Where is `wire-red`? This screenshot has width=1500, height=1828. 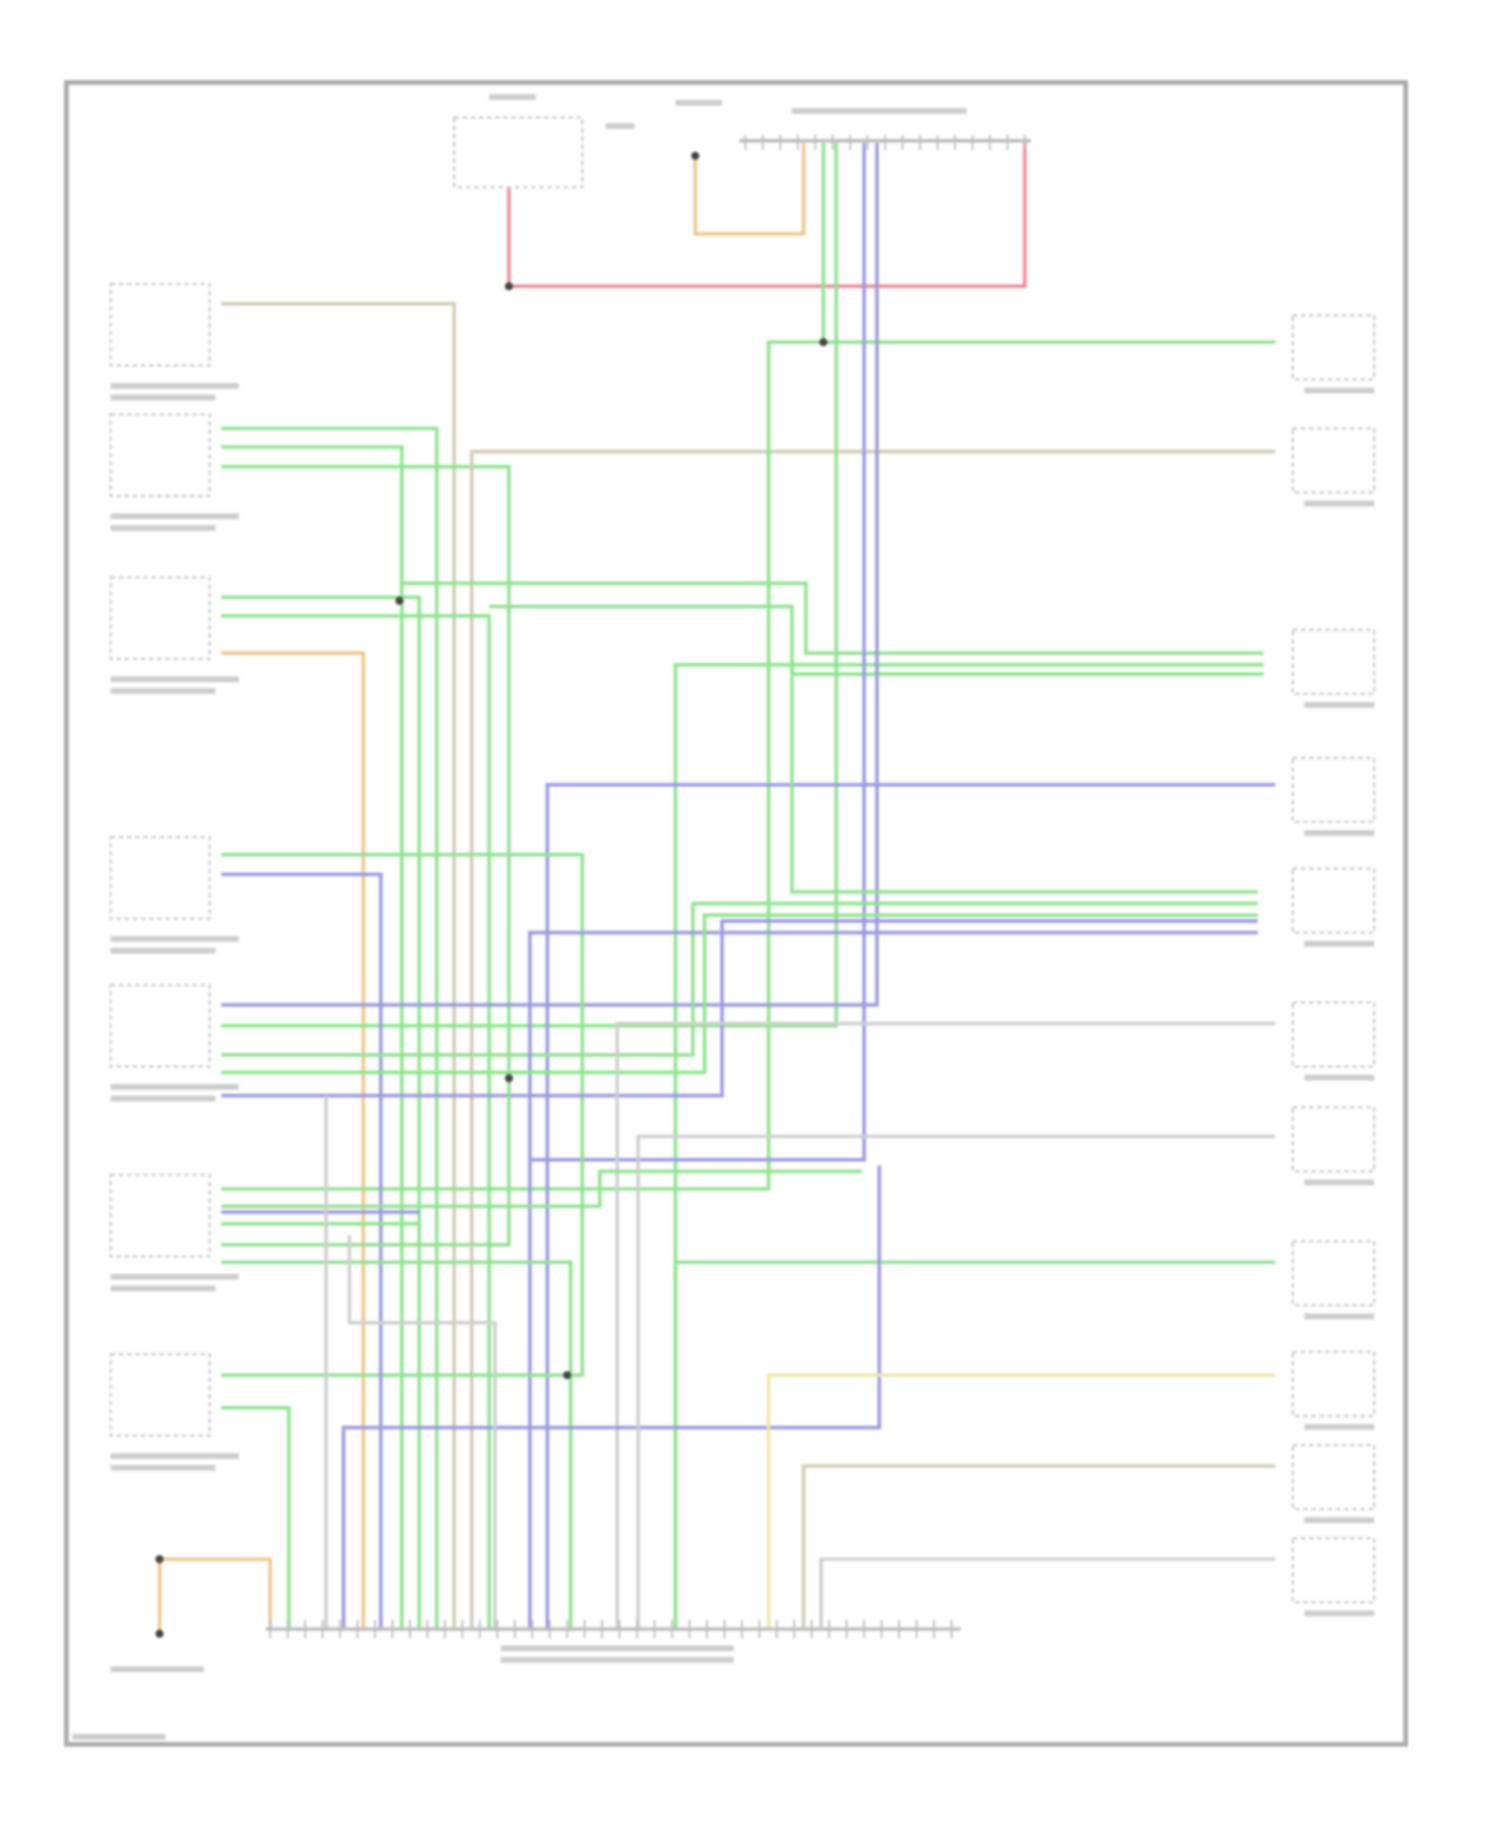
wire-red is located at coordinates (767, 216).